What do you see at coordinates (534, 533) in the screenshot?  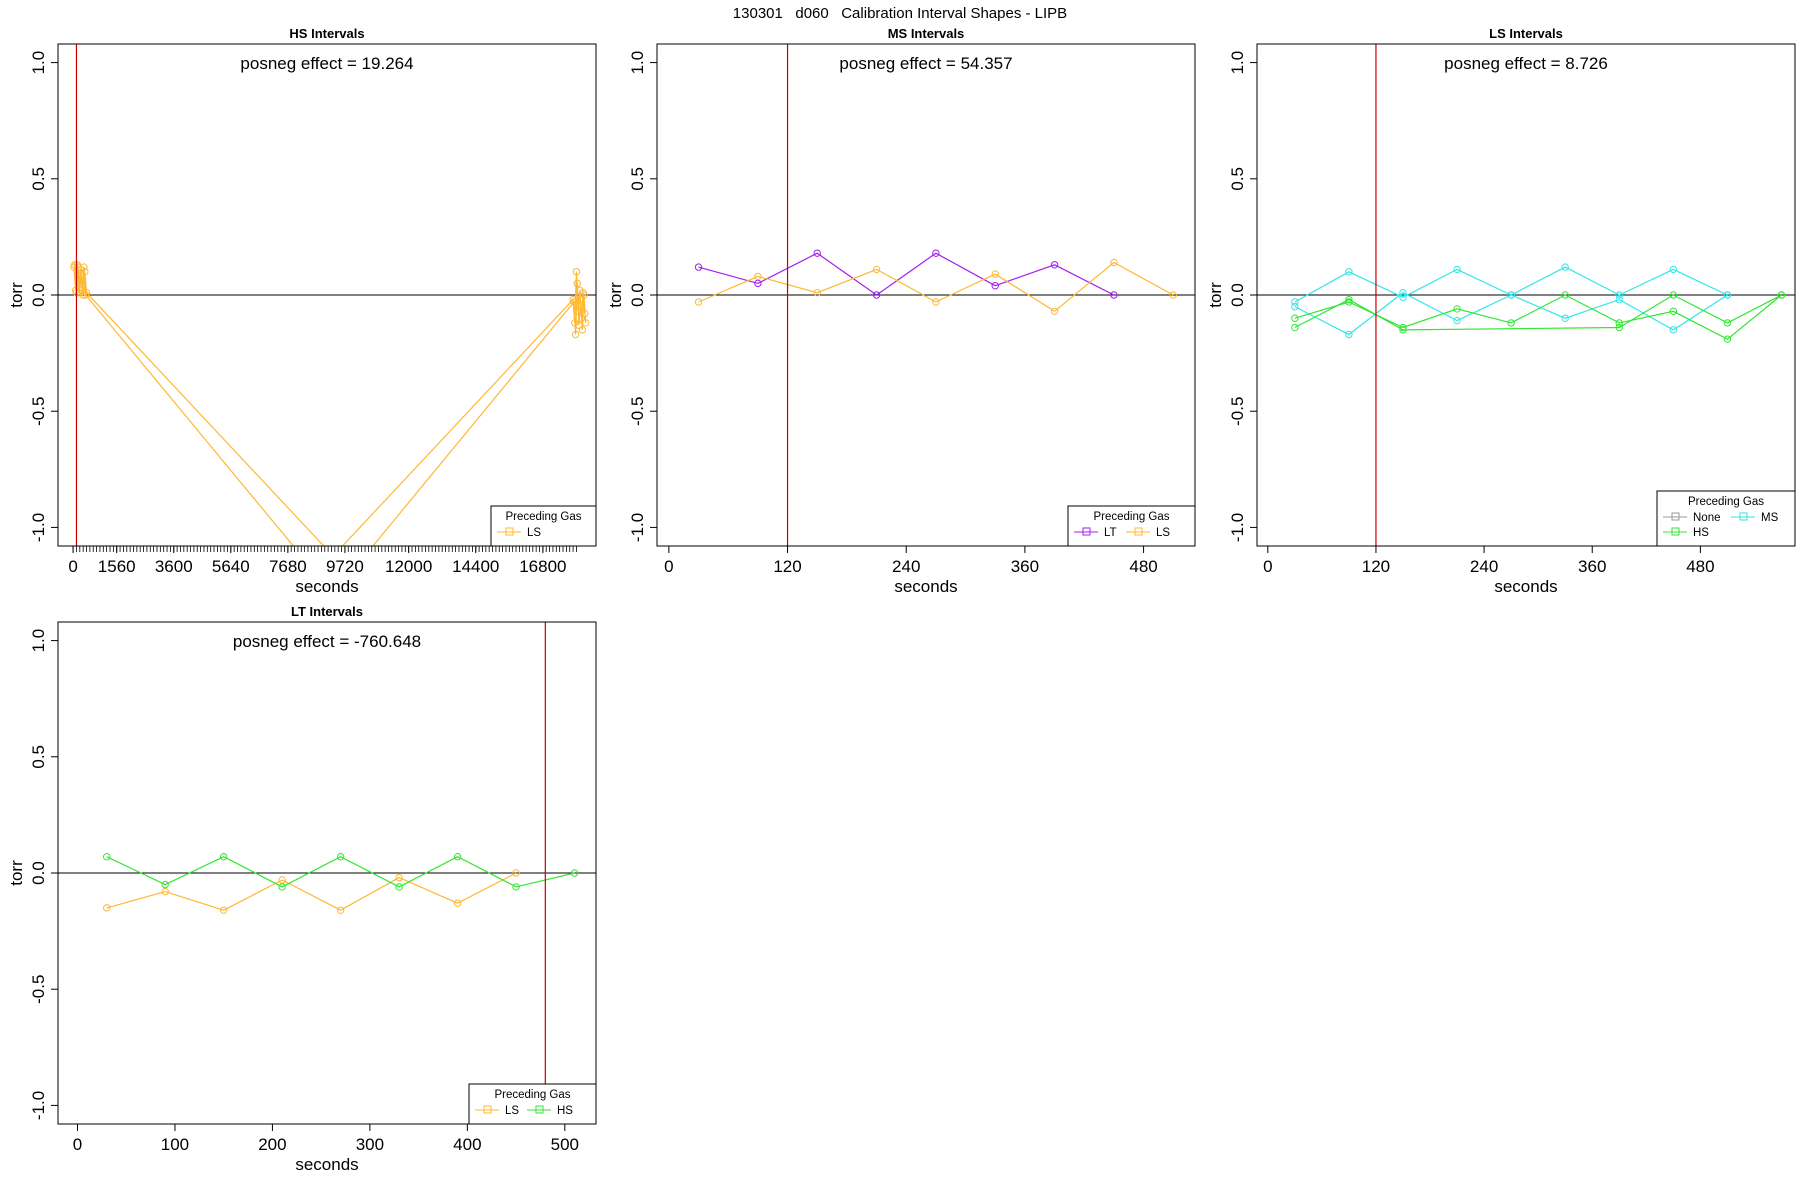 I see `legend-entry-label: LS` at bounding box center [534, 533].